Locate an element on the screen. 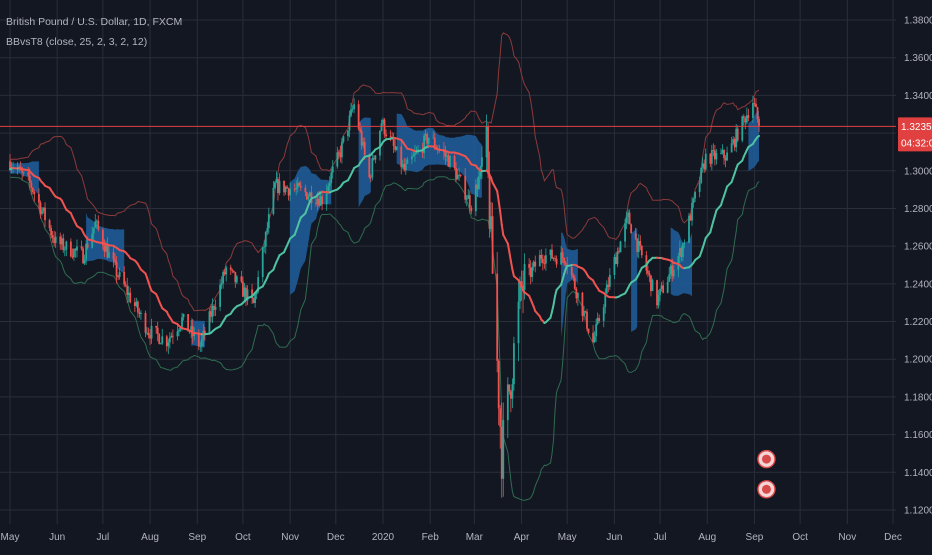 Image resolution: width=932 pixels, height=555 pixels. indicator-title: BBvsT8 (close, 25, 2, 3, 2, 12) is located at coordinates (94, 42).